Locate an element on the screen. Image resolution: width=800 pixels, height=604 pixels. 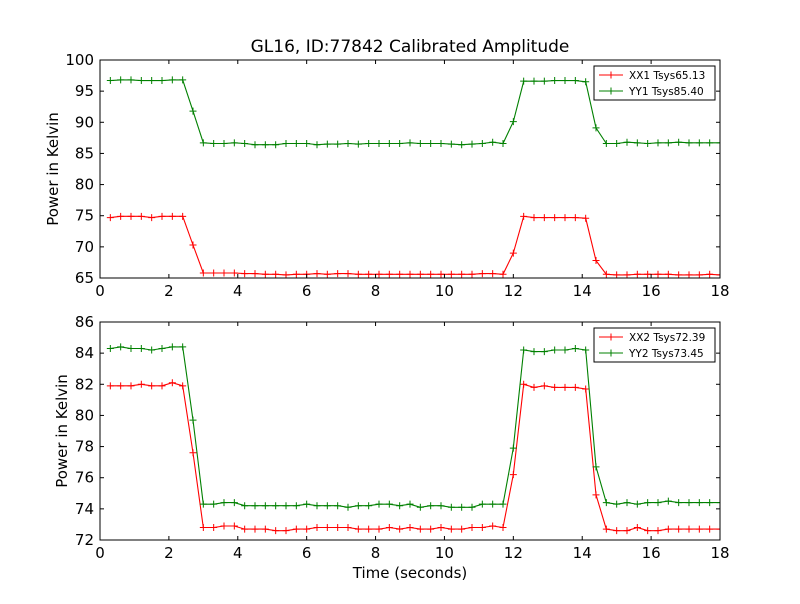
legend-label: XX1 Tsys65.13 is located at coordinates (667, 76).